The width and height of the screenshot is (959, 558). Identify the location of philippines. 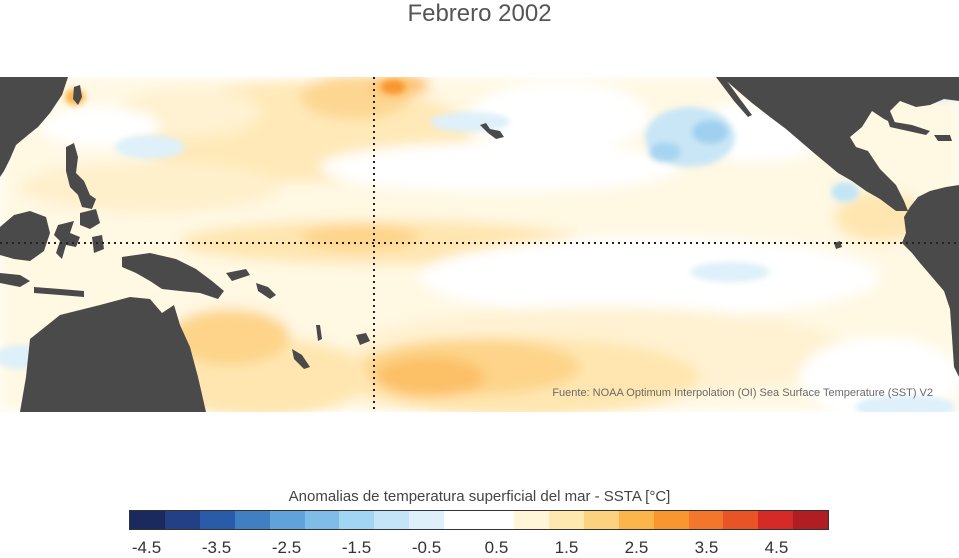
(81, 176).